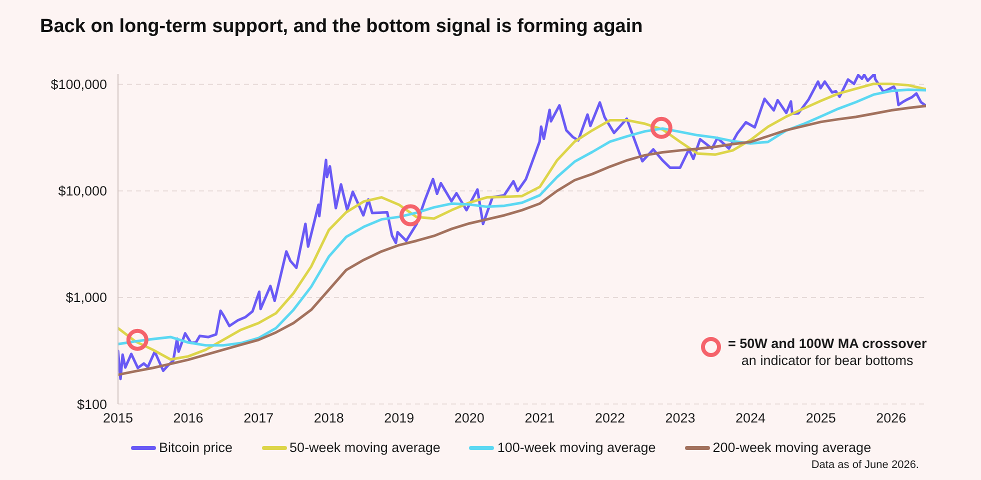 This screenshot has width=981, height=480. What do you see at coordinates (827, 343) in the screenshot?
I see `legend-label: = 50W and 100W MA crossover` at bounding box center [827, 343].